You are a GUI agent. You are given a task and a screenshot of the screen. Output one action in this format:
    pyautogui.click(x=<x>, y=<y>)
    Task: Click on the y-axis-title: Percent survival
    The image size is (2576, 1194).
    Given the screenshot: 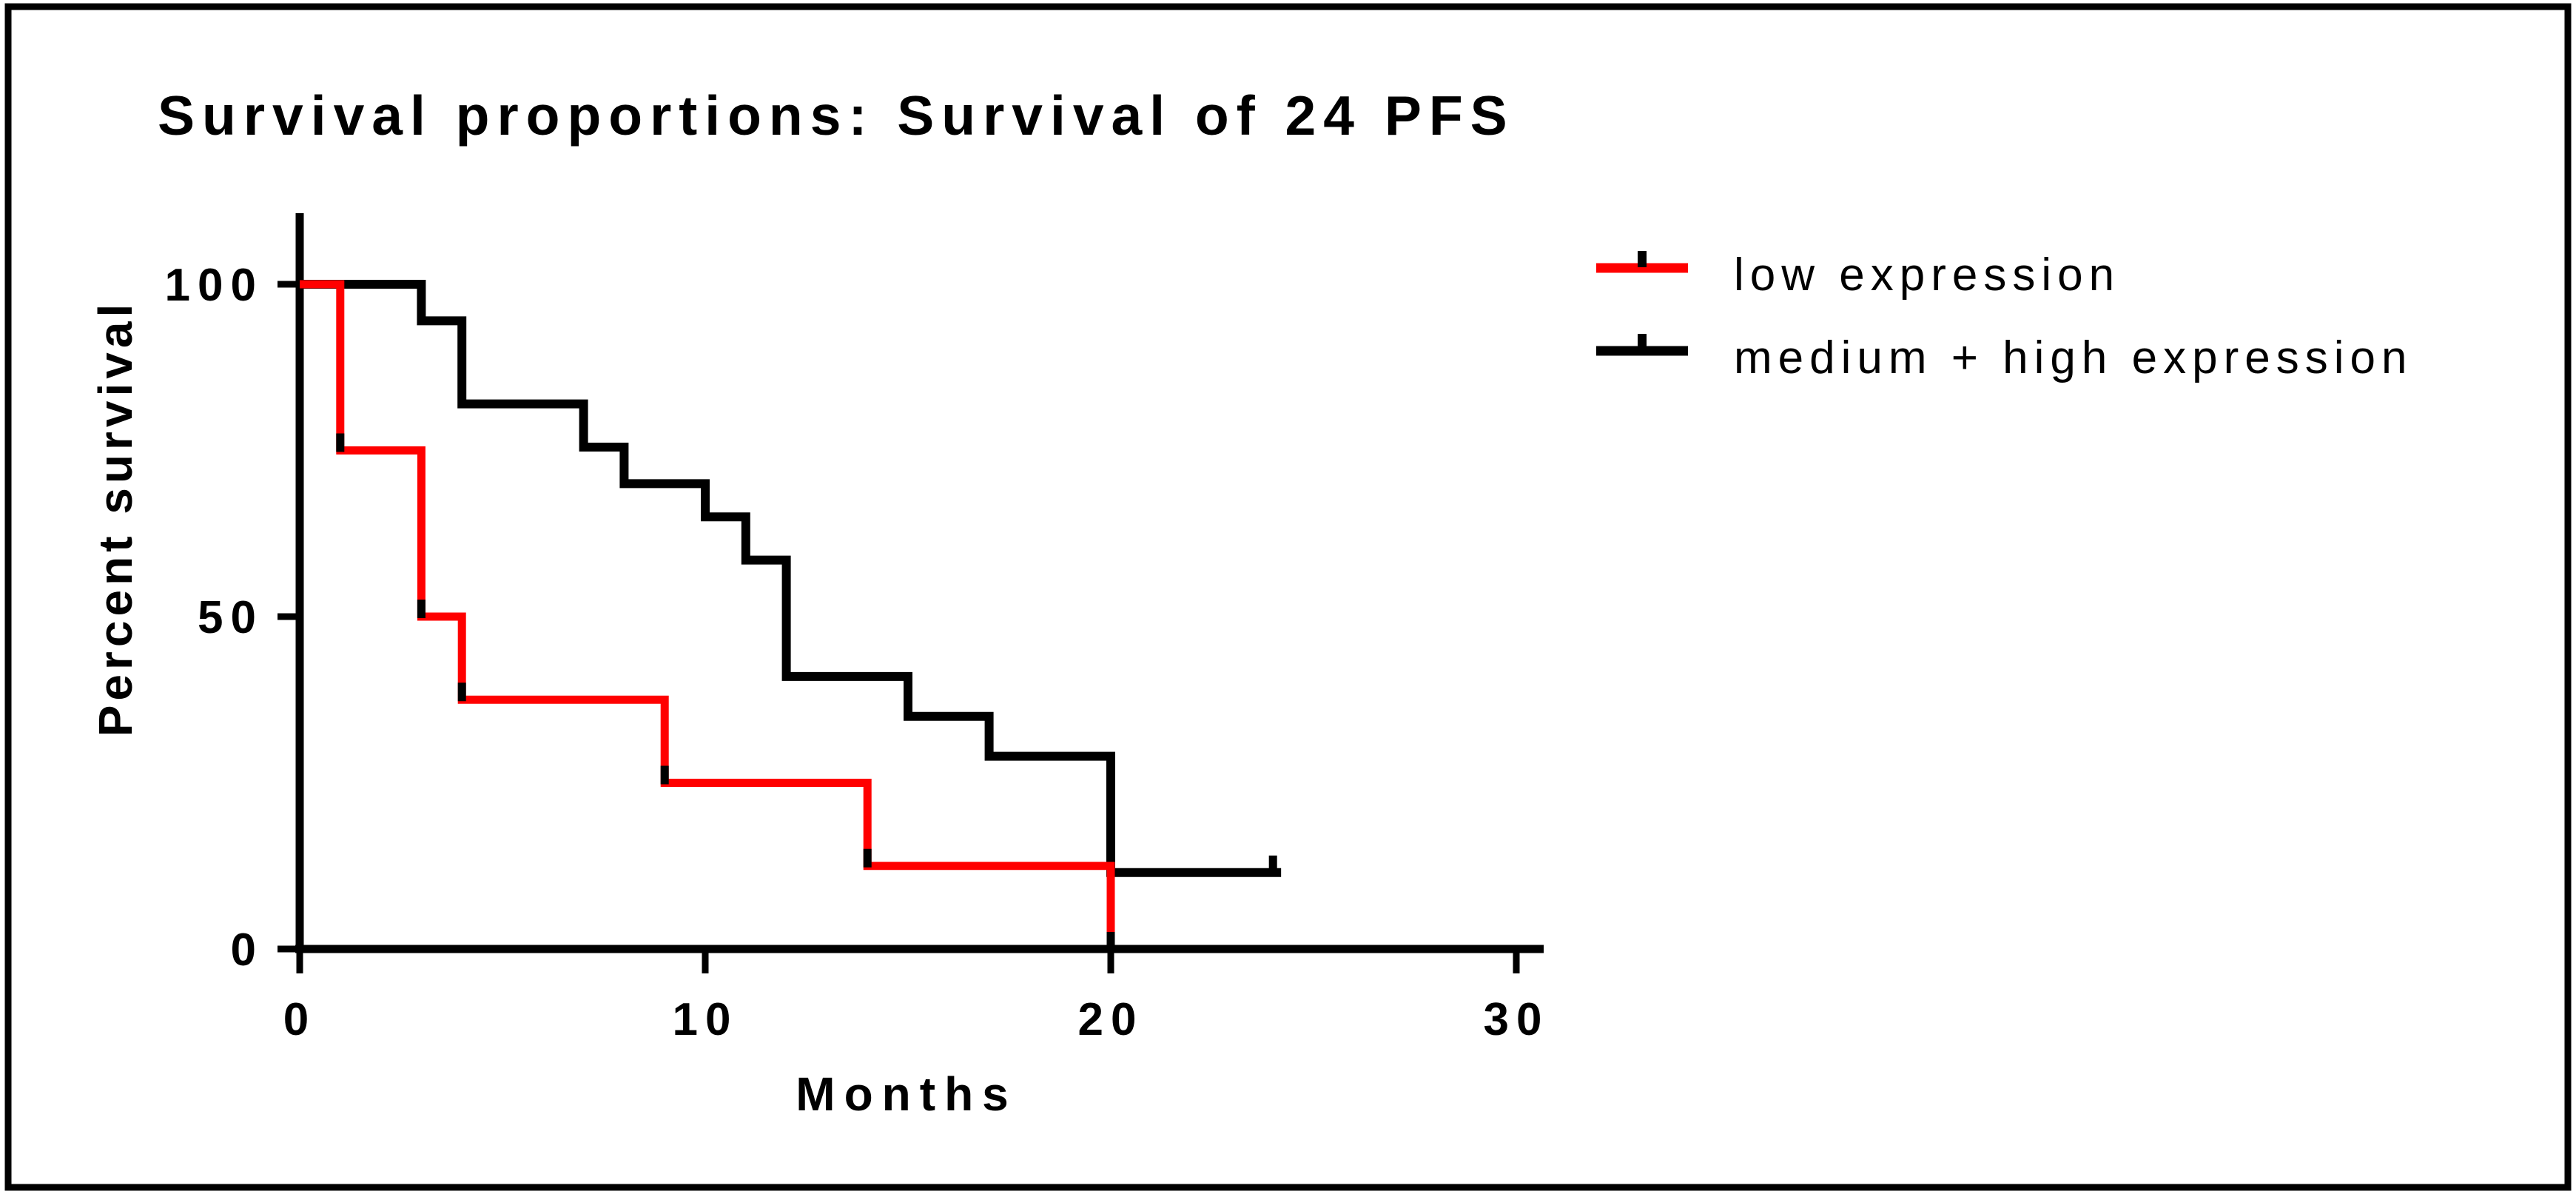 What is the action you would take?
    pyautogui.click(x=115, y=518)
    